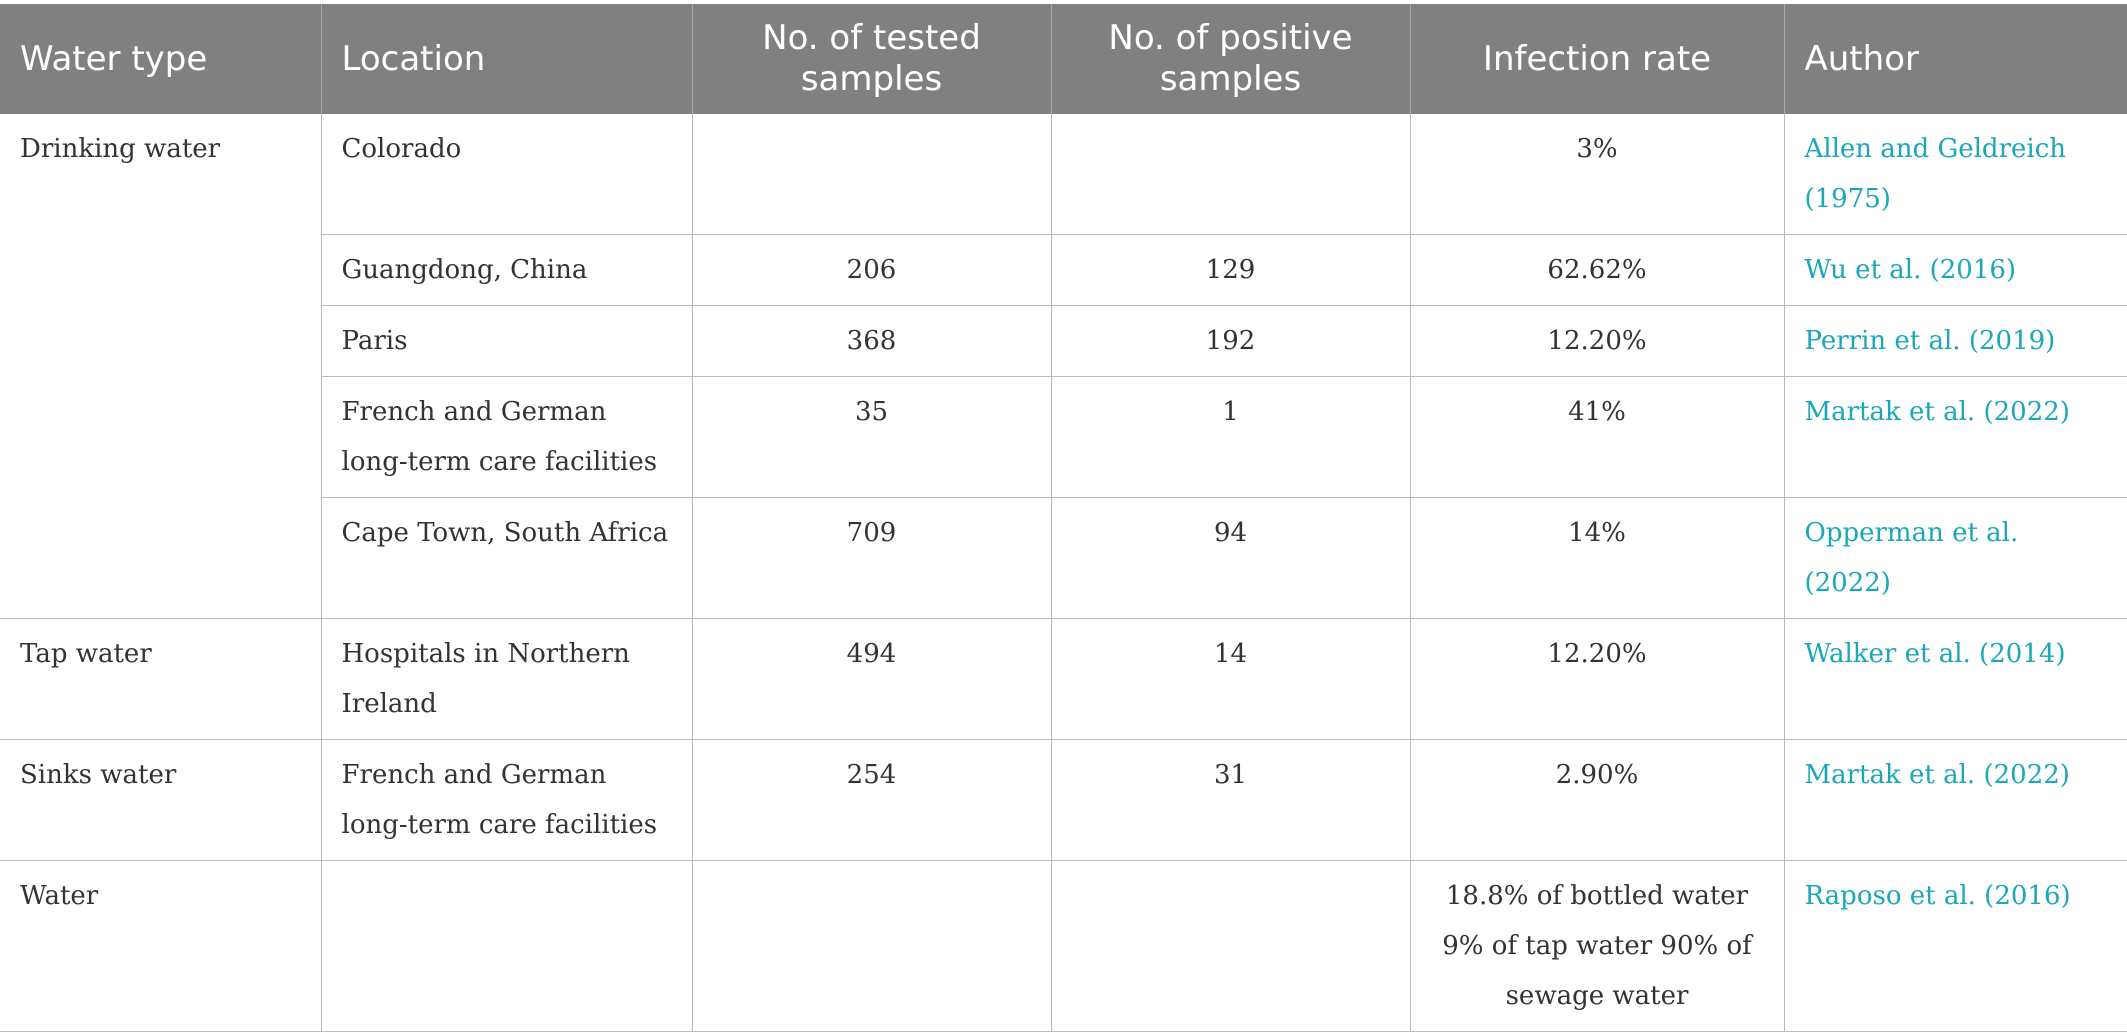 The image size is (2127, 1032). Describe the element at coordinates (1955, 679) in the screenshot. I see `author-cell: Walker et al. (2014)` at that location.